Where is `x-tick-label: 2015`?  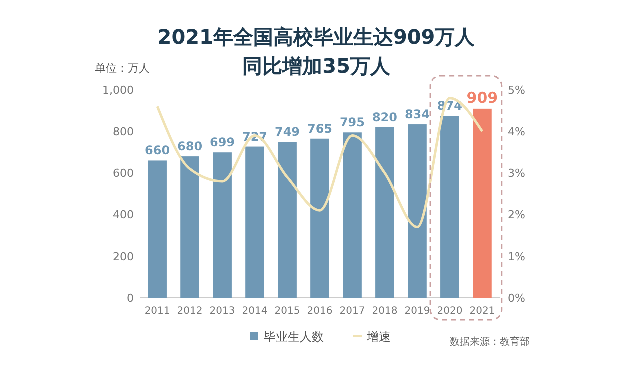
x-tick-label: 2015 is located at coordinates (287, 311).